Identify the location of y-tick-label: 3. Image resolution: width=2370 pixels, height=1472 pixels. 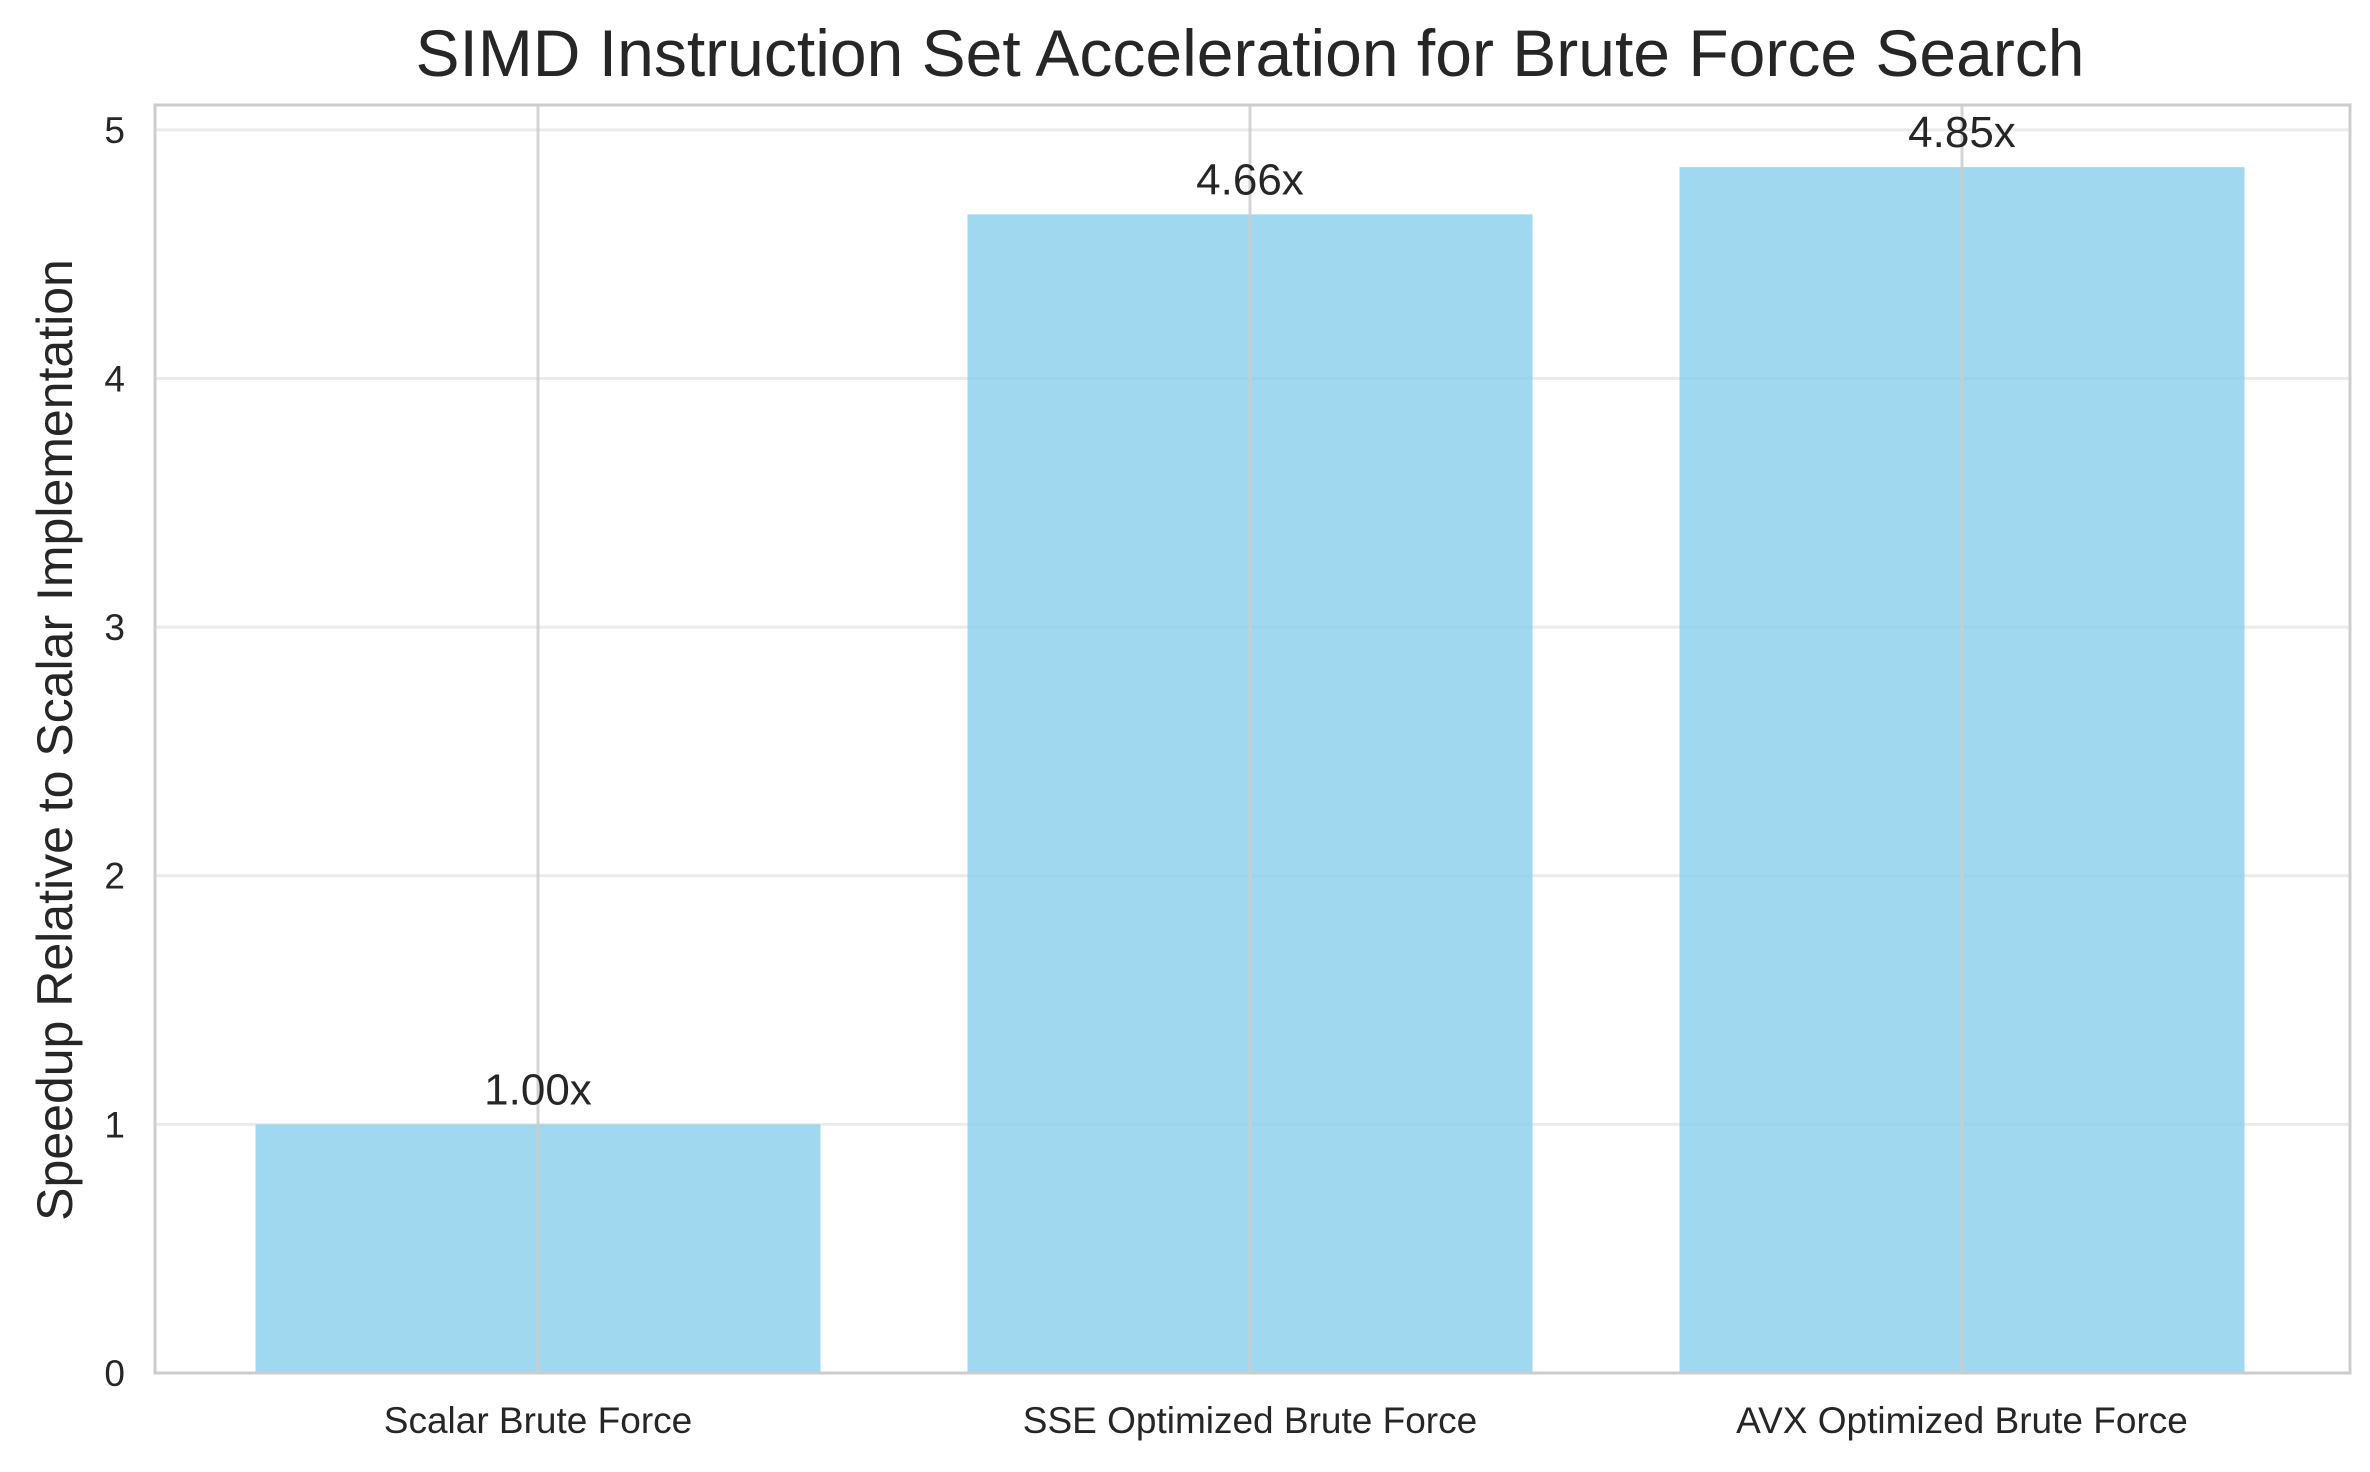
(114, 627).